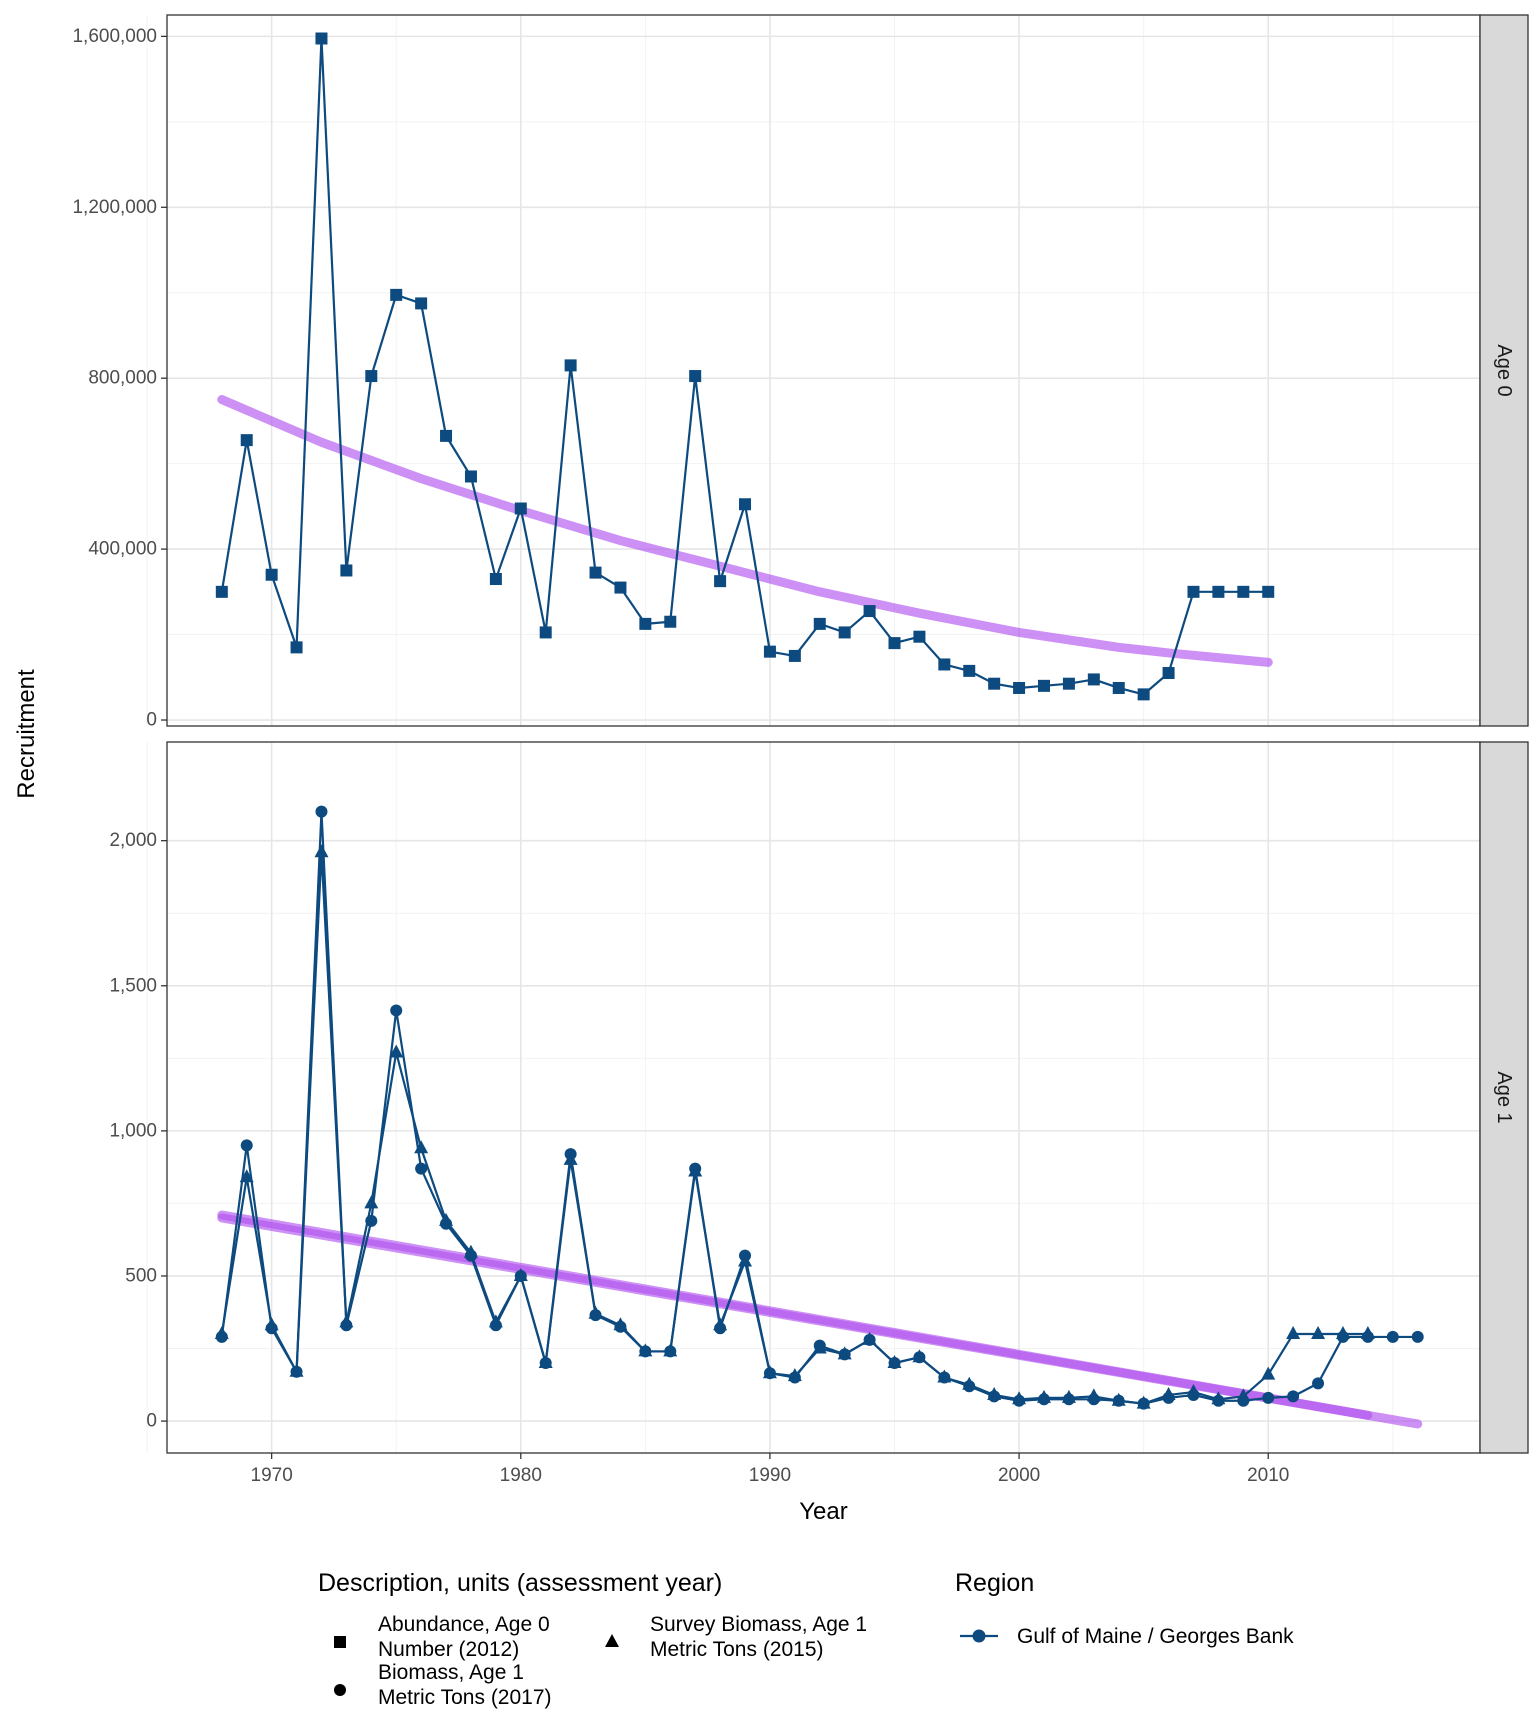 This screenshot has height=1733, width=1536. I want to click on legend-item-label-line2: Metric Tons (2017), so click(465, 1697).